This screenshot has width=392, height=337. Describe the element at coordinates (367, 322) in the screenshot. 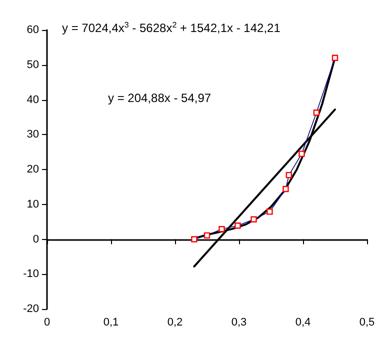

I see `x-tick-label: 0,5` at that location.